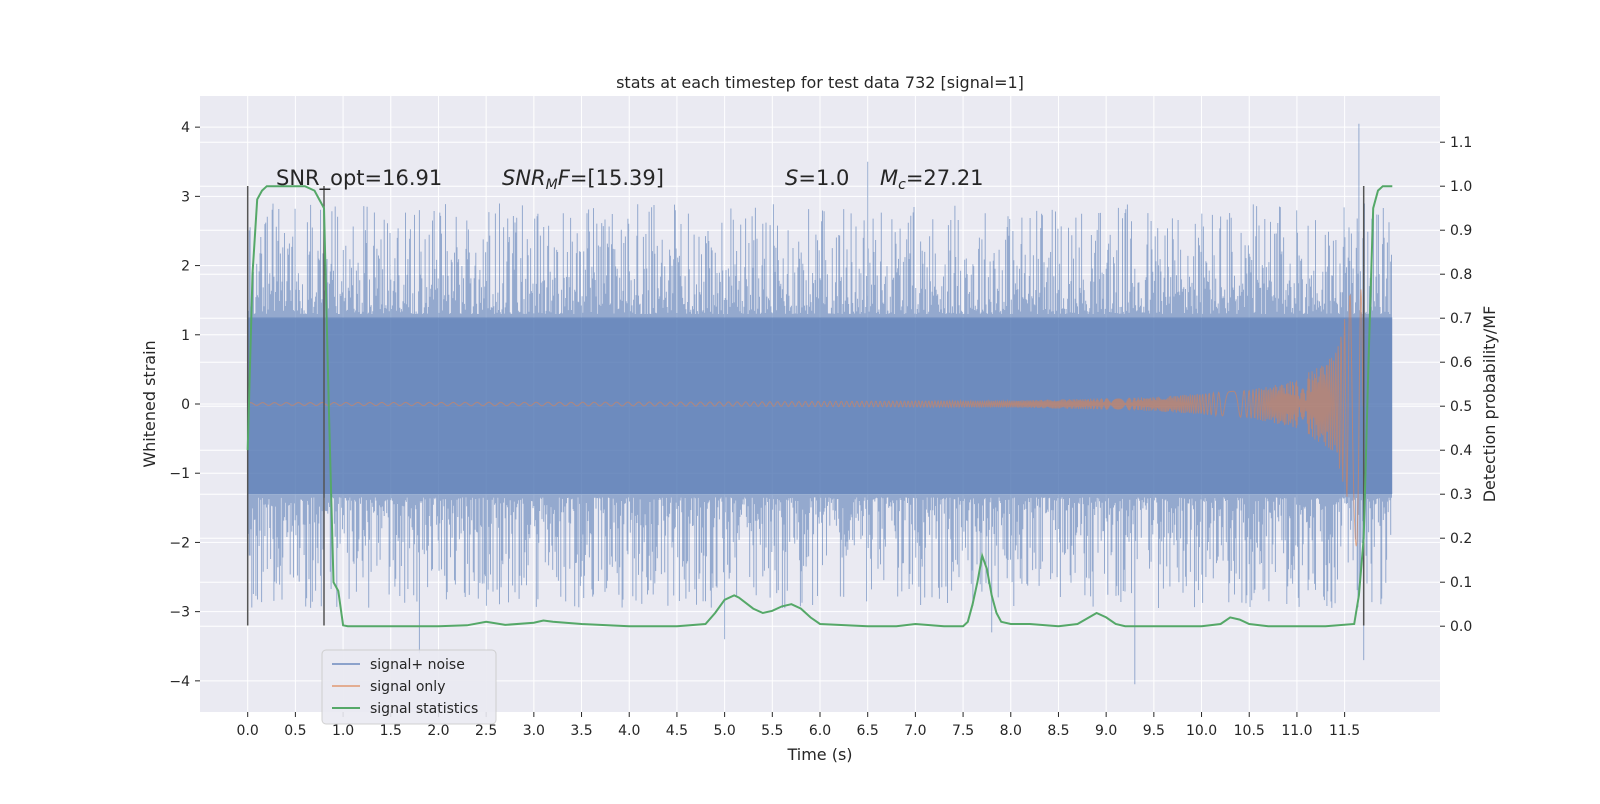 Image resolution: width=1600 pixels, height=804 pixels. Describe the element at coordinates (932, 179) in the screenshot. I see `annotation-mc: Mc=27.21` at that location.